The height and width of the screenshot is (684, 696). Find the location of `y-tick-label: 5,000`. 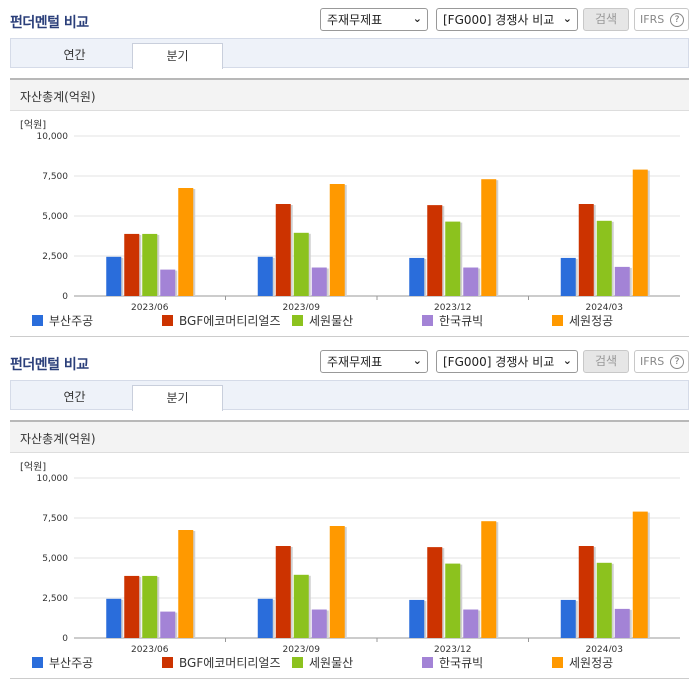

y-tick-label: 5,000 is located at coordinates (55, 217).